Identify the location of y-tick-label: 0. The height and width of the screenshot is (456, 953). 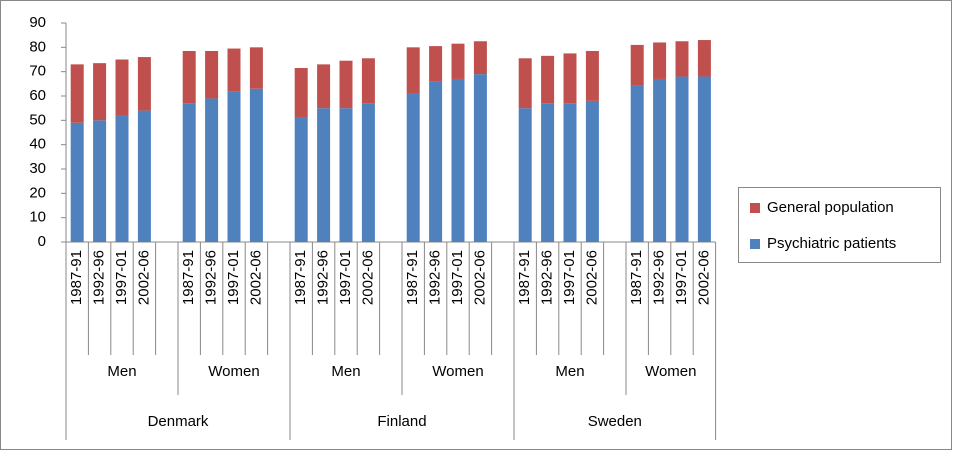
(42, 241).